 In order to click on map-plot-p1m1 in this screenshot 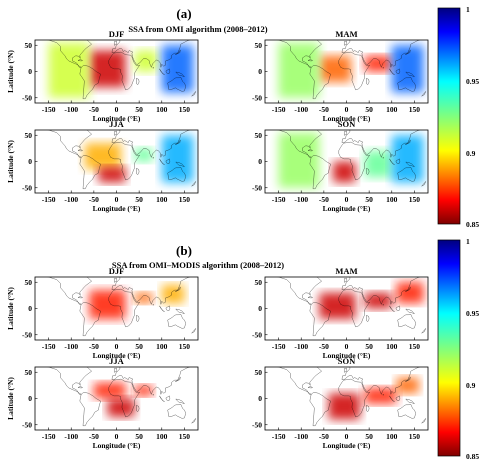, I will do `click(346, 308)`.